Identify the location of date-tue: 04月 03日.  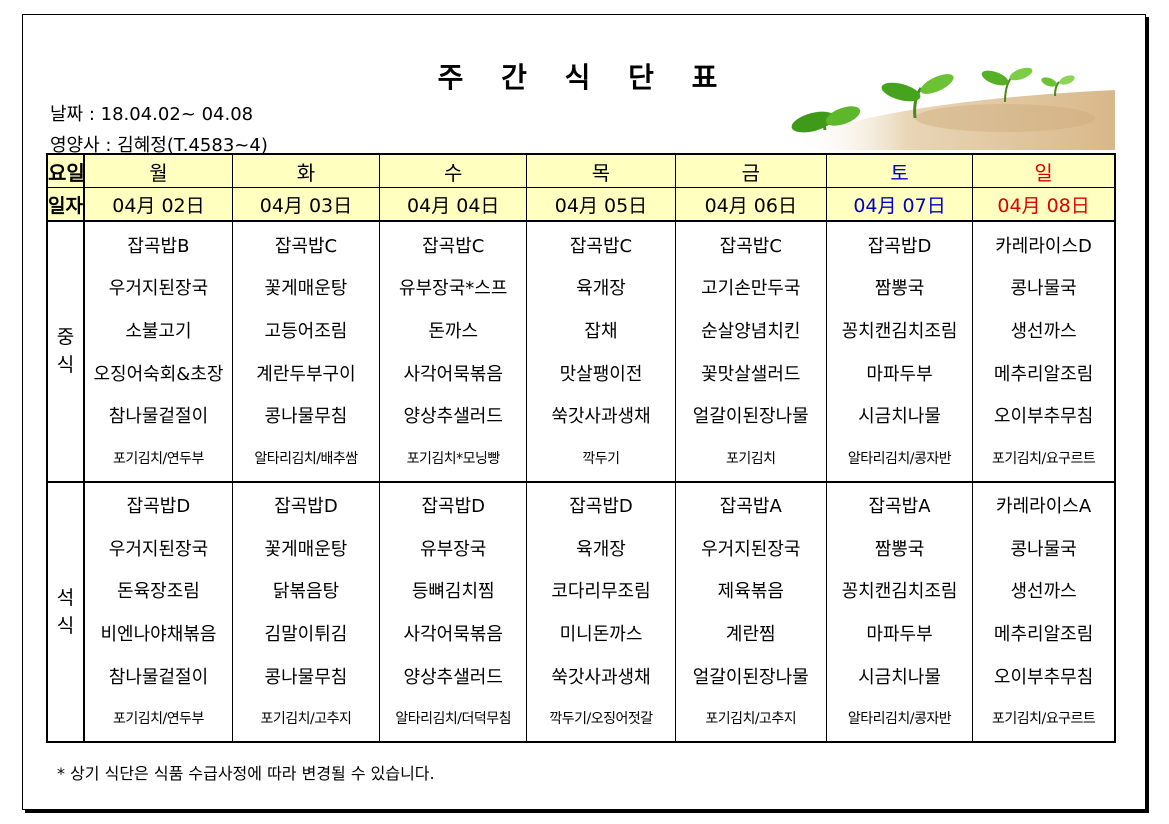
(306, 204).